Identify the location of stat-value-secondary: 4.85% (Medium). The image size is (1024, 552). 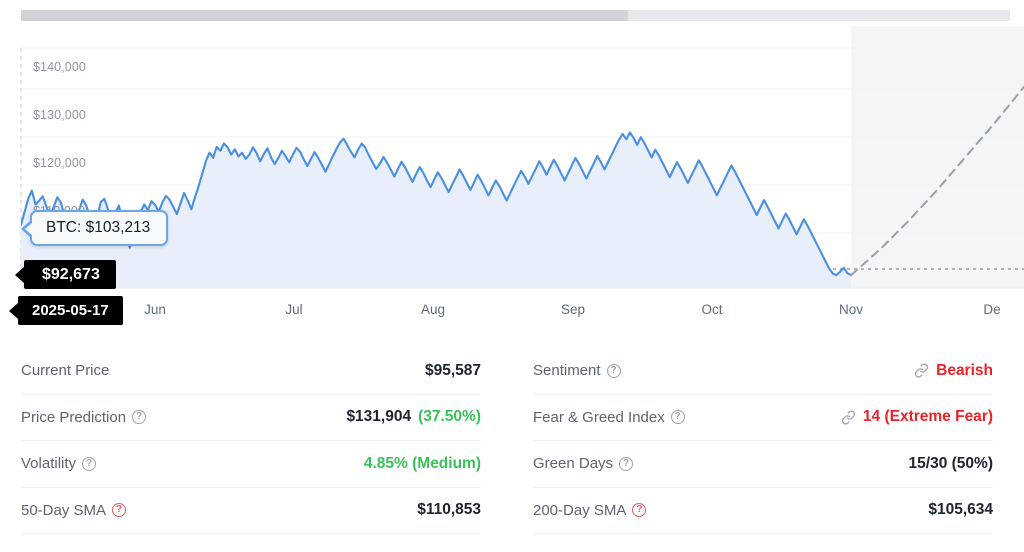
(422, 463).